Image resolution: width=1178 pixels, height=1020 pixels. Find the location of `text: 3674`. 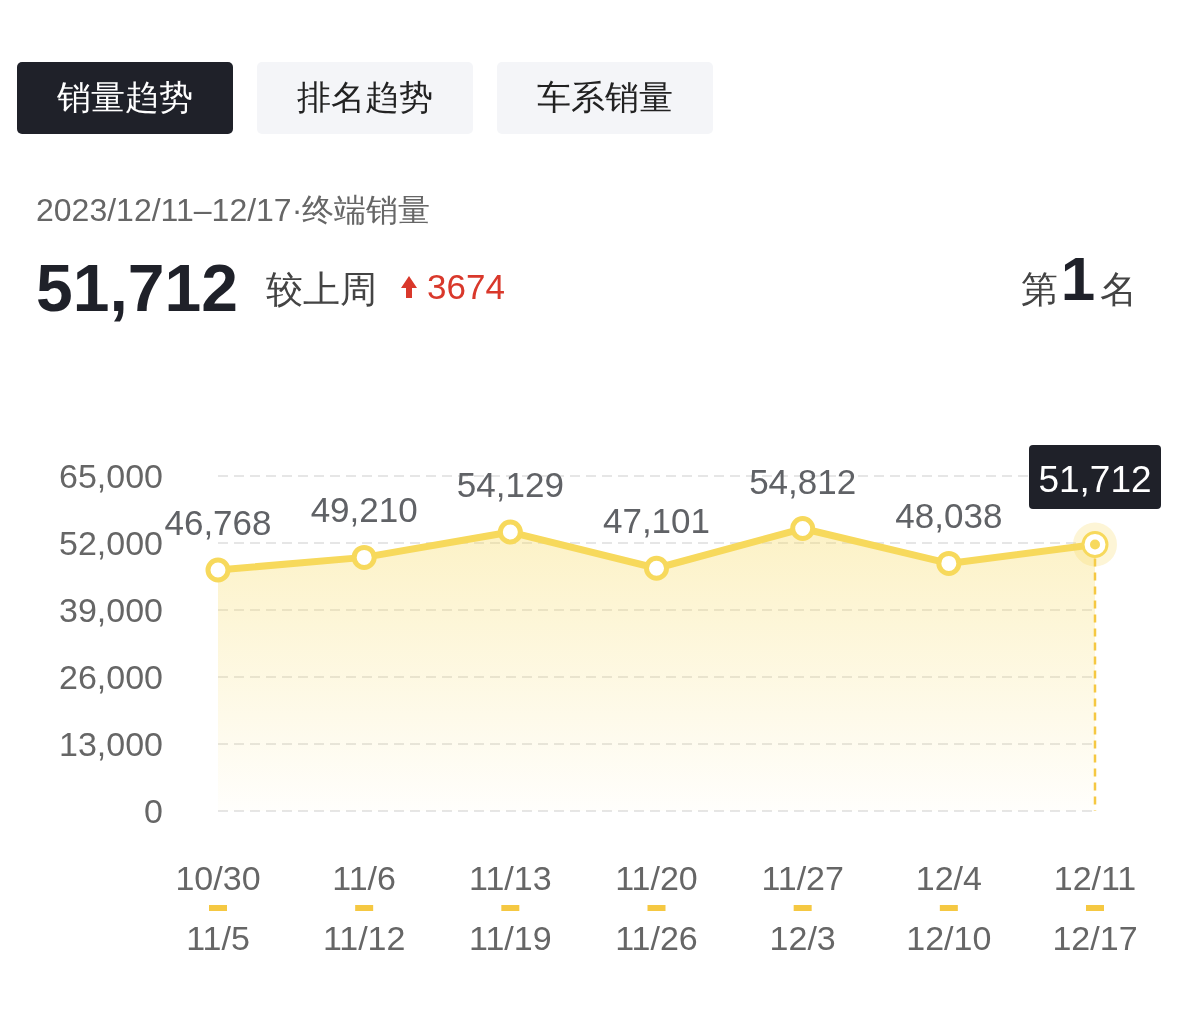

text: 3674 is located at coordinates (466, 286).